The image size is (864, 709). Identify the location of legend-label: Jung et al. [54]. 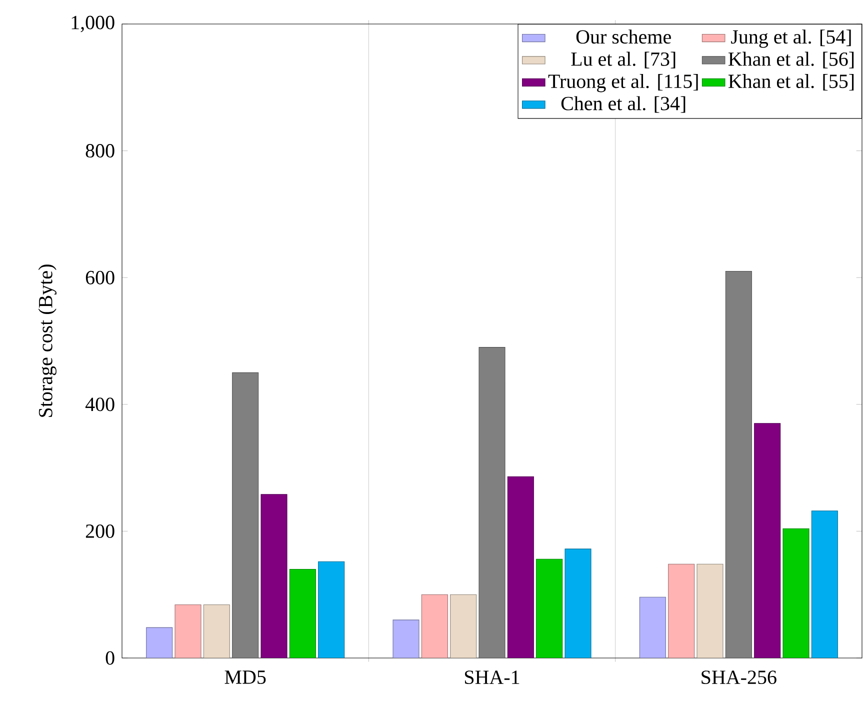
(791, 39).